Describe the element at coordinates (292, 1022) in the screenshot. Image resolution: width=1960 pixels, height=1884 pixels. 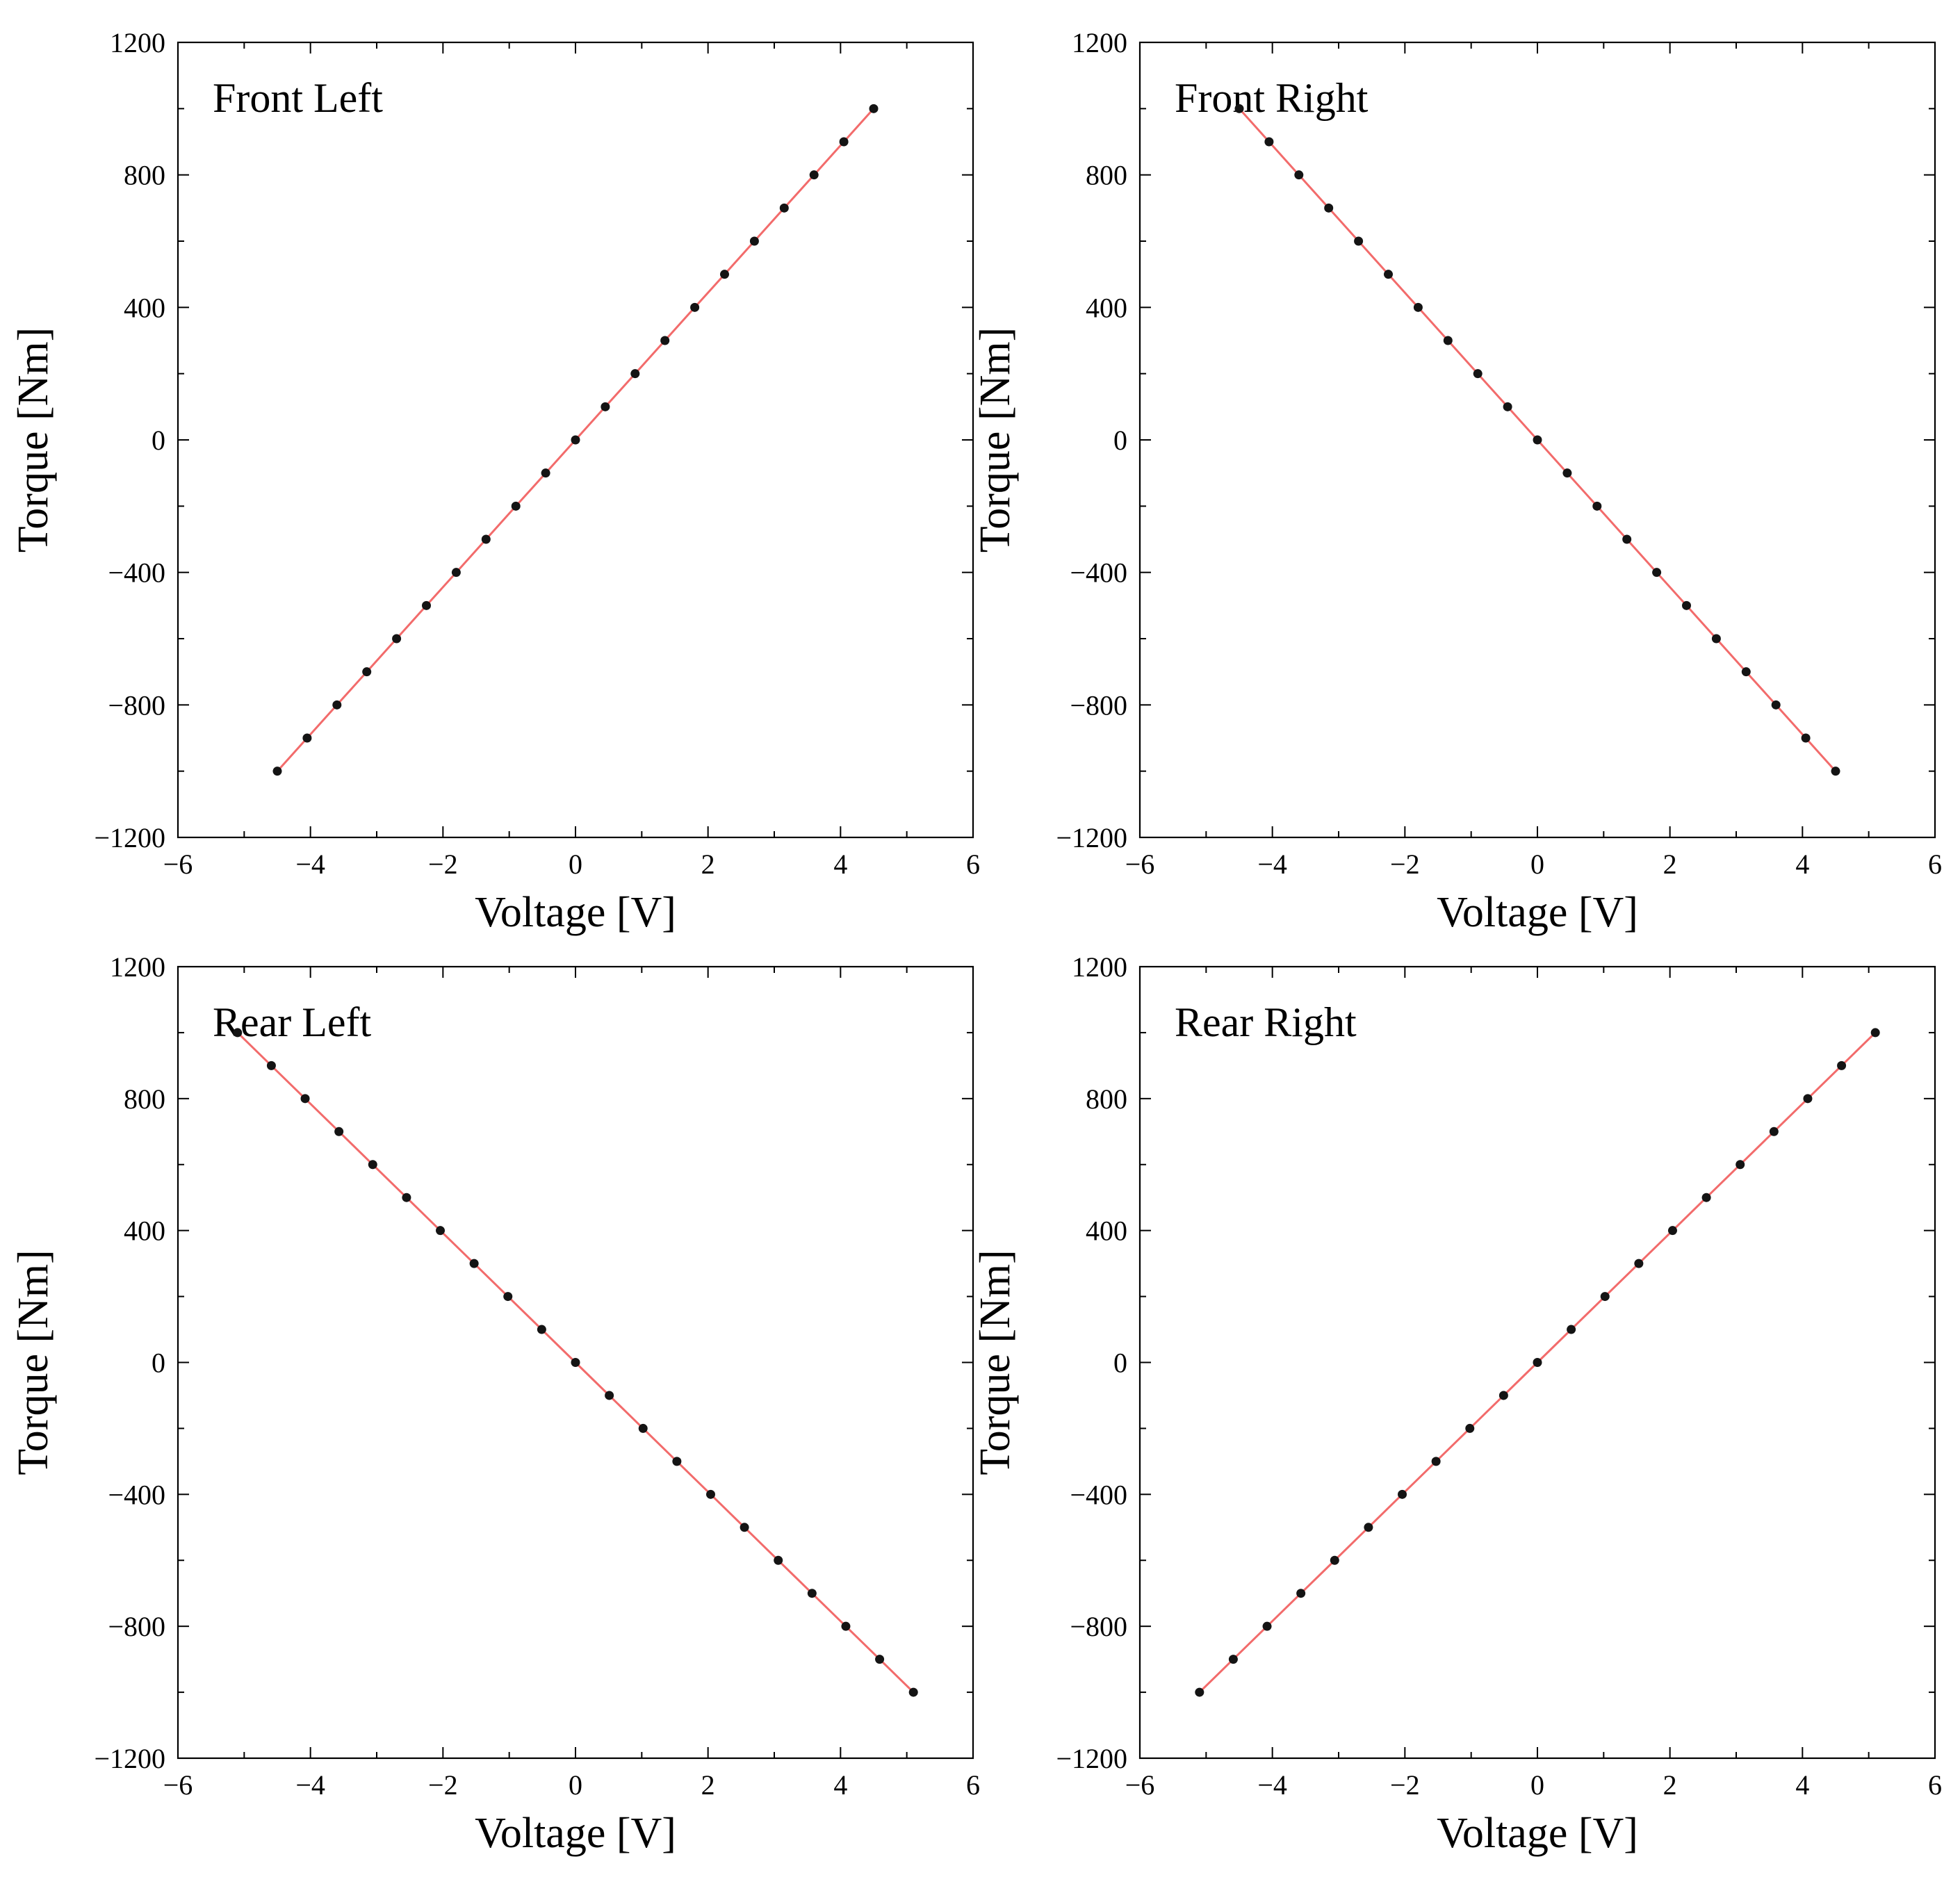
I see `panel-title: Rear Left` at that location.